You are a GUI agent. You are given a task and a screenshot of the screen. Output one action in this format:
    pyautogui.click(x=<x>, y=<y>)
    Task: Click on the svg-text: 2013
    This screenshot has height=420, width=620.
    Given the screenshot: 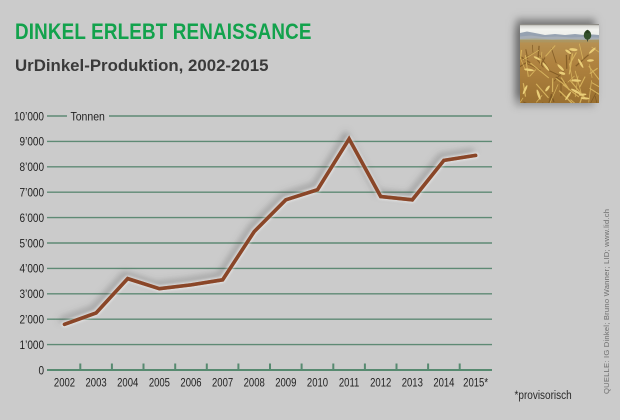 What is the action you would take?
    pyautogui.click(x=412, y=382)
    